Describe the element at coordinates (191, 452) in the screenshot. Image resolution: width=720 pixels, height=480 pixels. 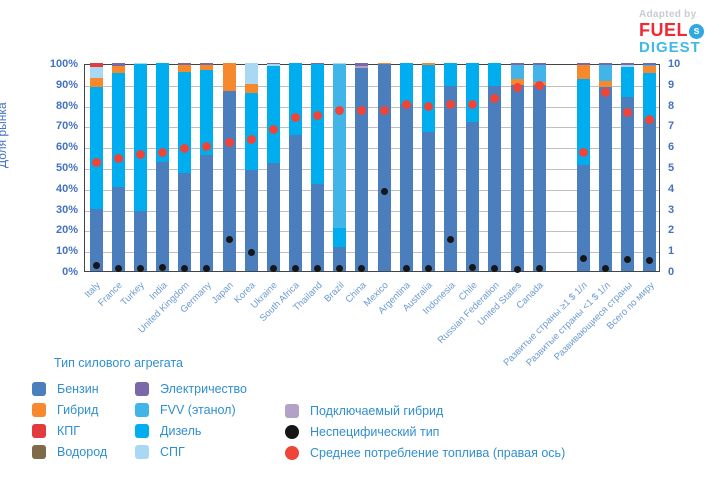
I see `legend-item-spg: СПГ` at that location.